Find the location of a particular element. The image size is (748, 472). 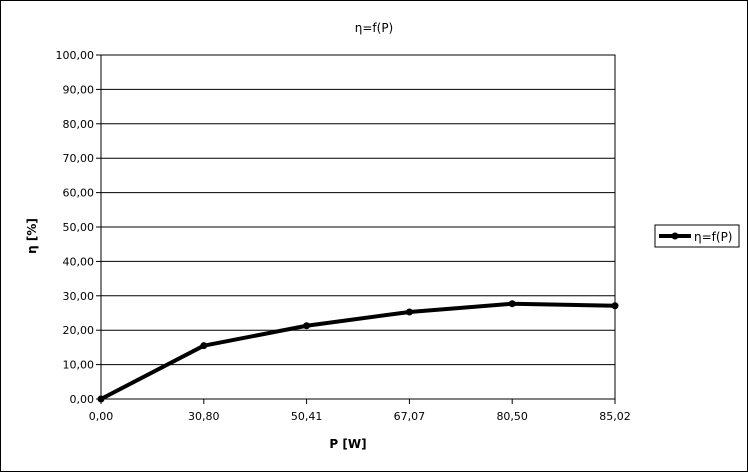

y-tick-label: 50,00 is located at coordinates (79, 227).